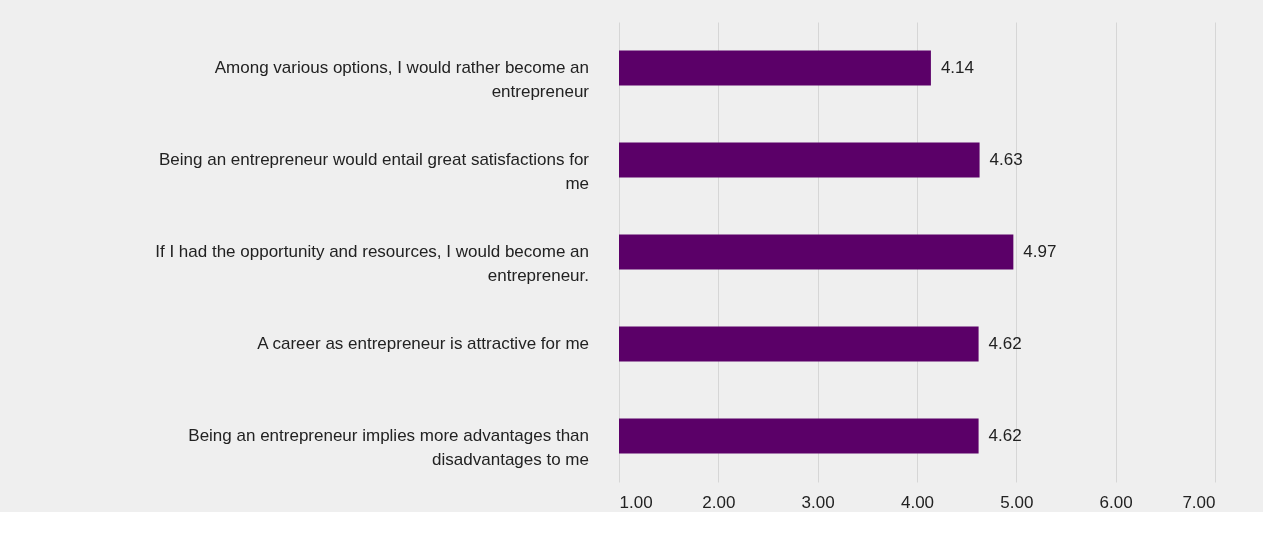  Describe the element at coordinates (917, 502) in the screenshot. I see `x-tick-label: 4.00` at that location.